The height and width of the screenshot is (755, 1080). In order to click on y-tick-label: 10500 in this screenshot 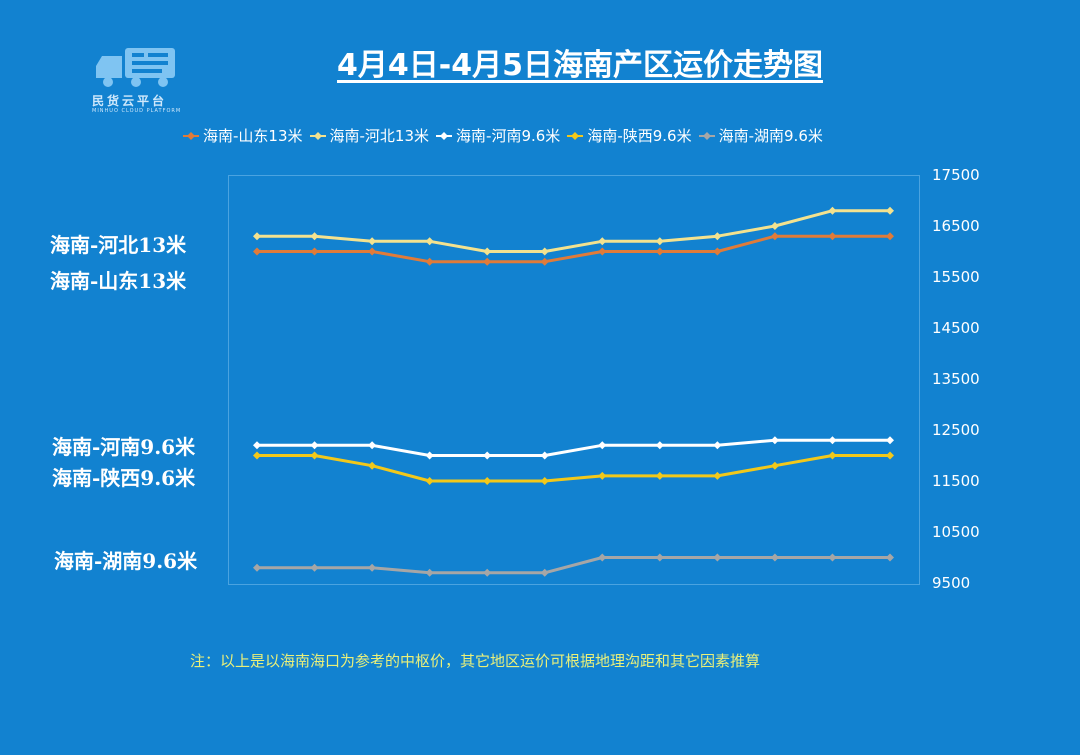, I will do `click(956, 532)`.